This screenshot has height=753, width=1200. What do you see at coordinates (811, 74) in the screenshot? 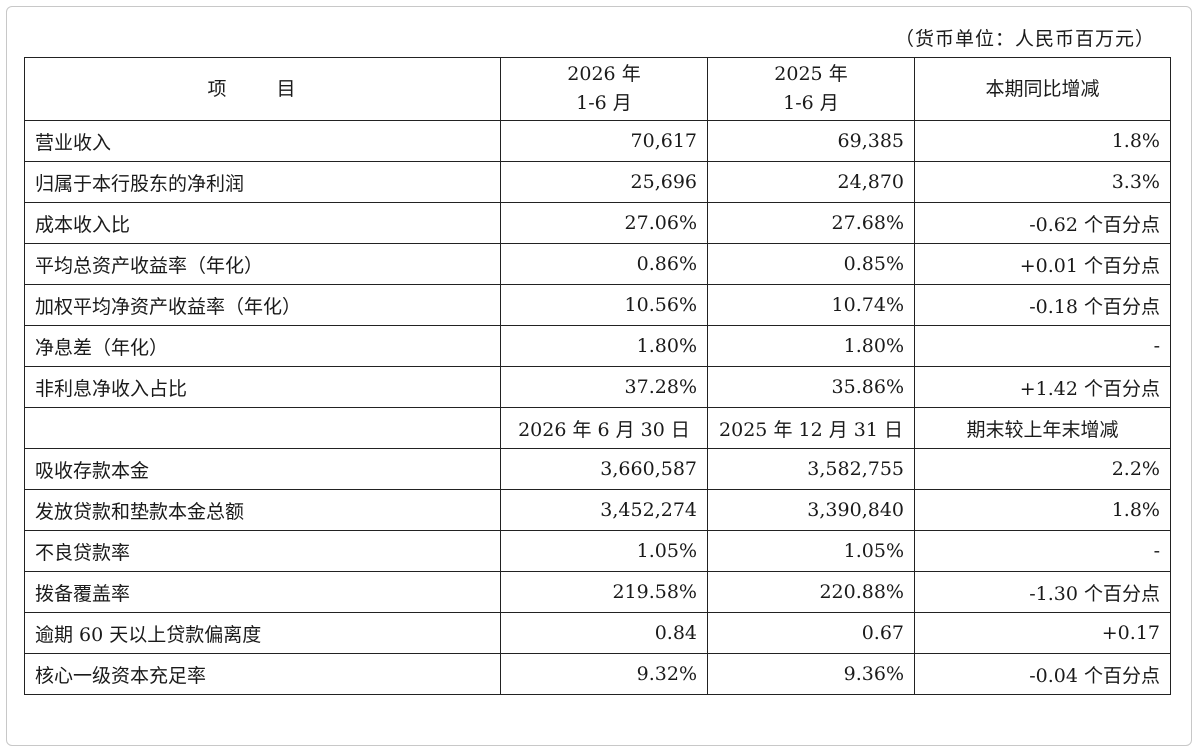
I see `header-2025-year: 2025 年` at bounding box center [811, 74].